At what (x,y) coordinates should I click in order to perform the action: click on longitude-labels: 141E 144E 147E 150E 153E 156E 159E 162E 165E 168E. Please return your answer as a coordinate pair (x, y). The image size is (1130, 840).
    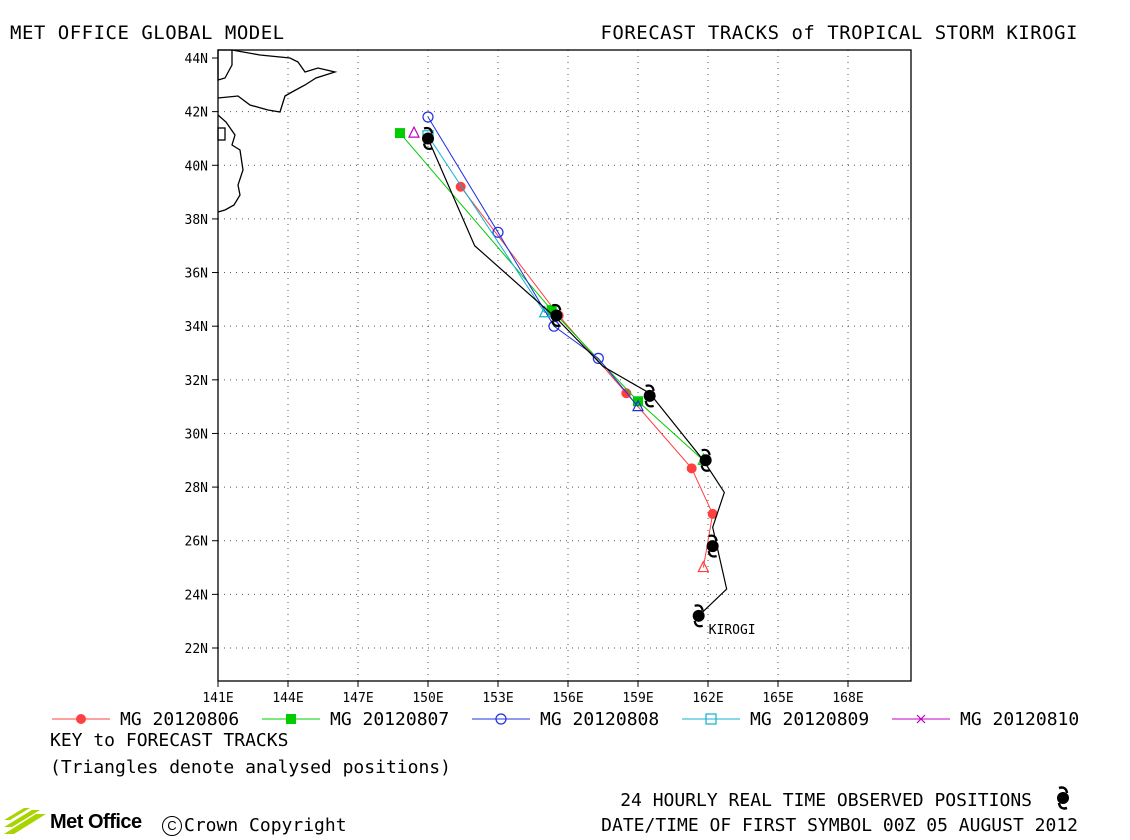
    Looking at the image, I should click on (532, 698).